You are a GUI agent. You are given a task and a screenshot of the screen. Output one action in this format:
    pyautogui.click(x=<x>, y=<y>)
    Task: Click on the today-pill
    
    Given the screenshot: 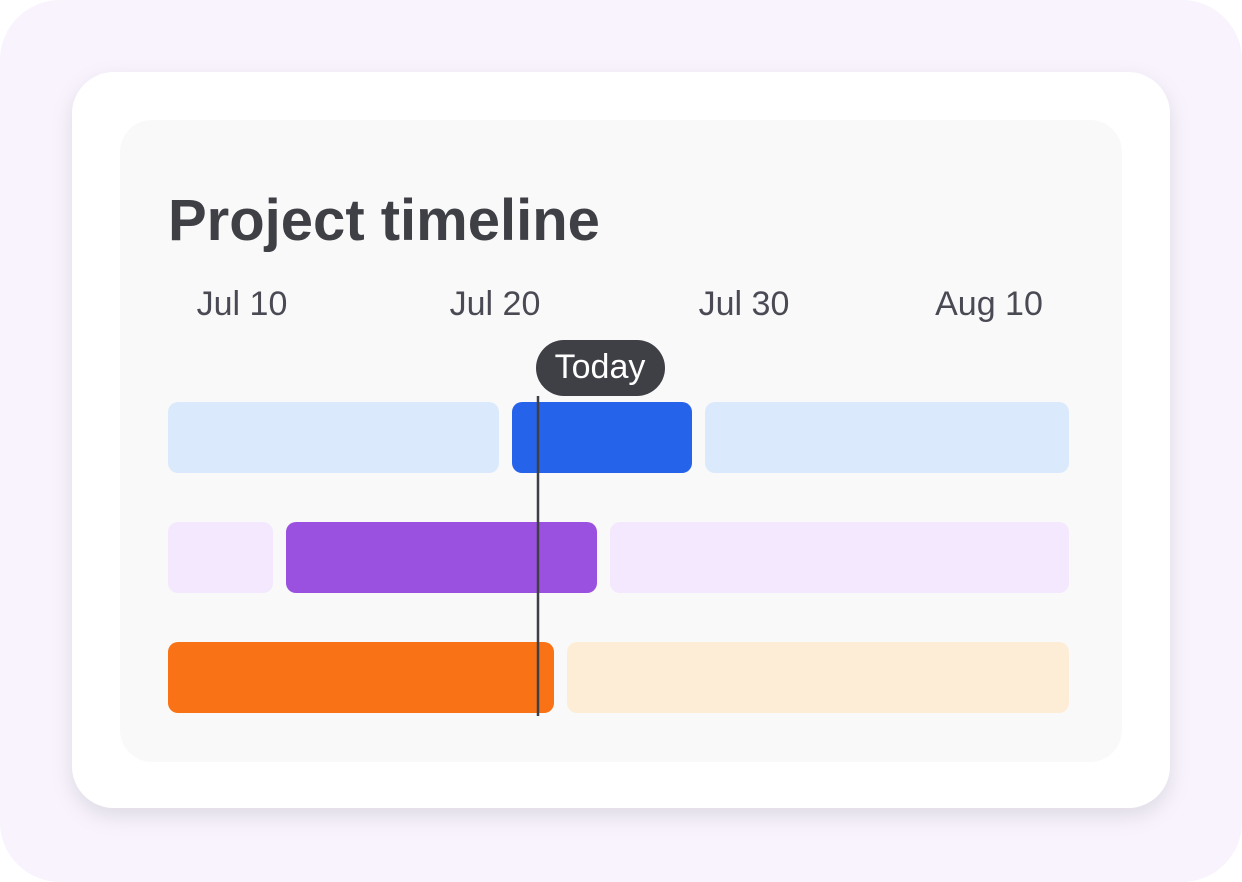 What is the action you would take?
    pyautogui.click(x=600, y=368)
    